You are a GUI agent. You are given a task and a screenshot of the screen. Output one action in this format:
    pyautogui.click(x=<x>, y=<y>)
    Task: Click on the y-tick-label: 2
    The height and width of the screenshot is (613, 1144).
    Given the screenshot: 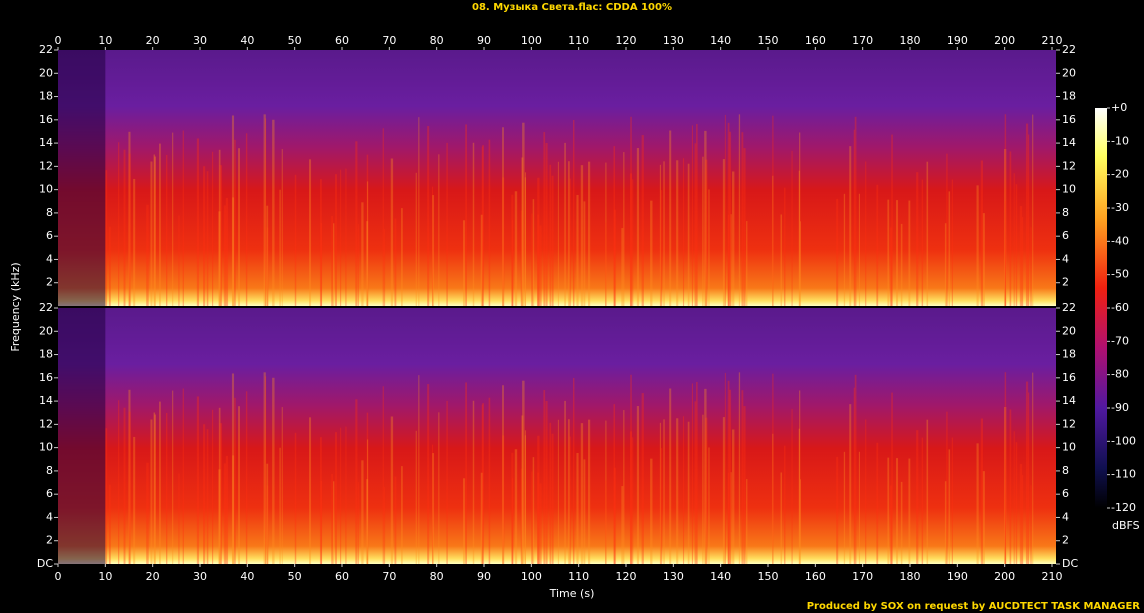 What is the action you would take?
    pyautogui.click(x=1065, y=282)
    